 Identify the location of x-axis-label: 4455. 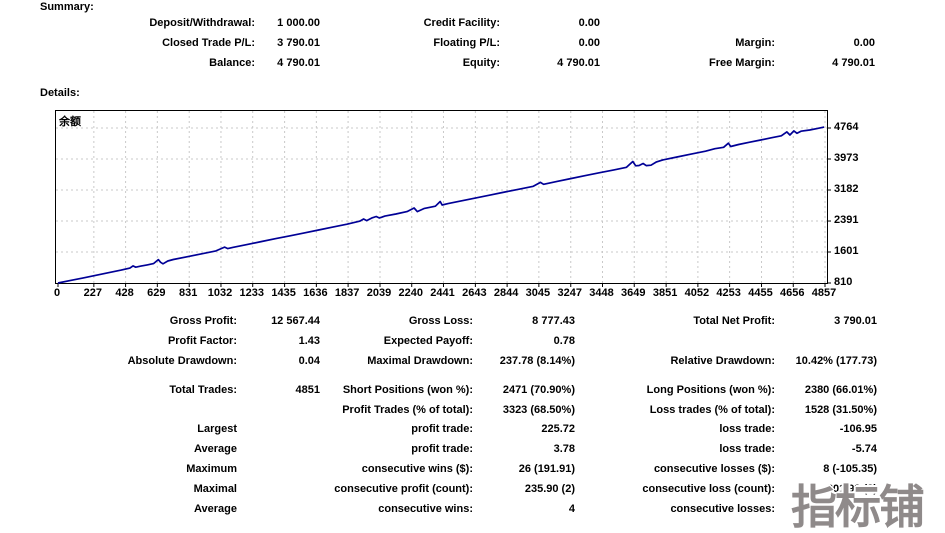
(760, 293).